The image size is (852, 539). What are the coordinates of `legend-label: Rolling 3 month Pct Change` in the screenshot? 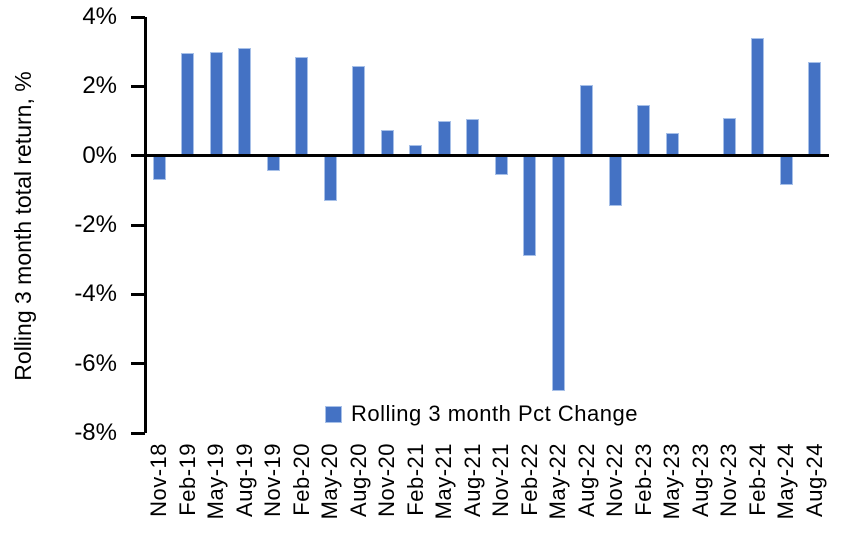 It's located at (494, 413).